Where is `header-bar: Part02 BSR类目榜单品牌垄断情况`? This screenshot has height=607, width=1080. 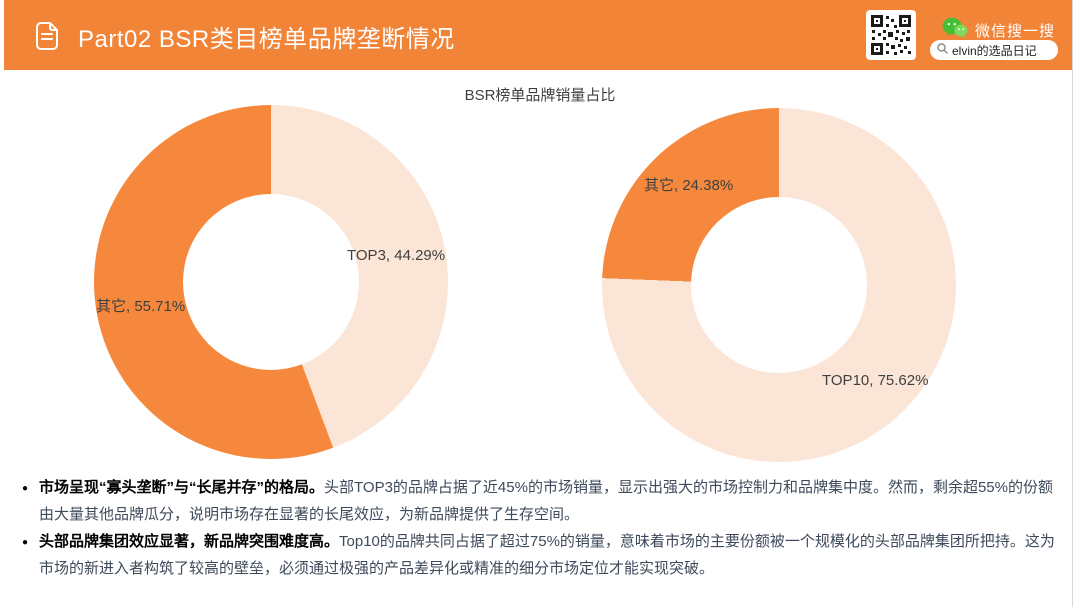
header-bar: Part02 BSR类目榜单品牌垄断情况 is located at coordinates (538, 35).